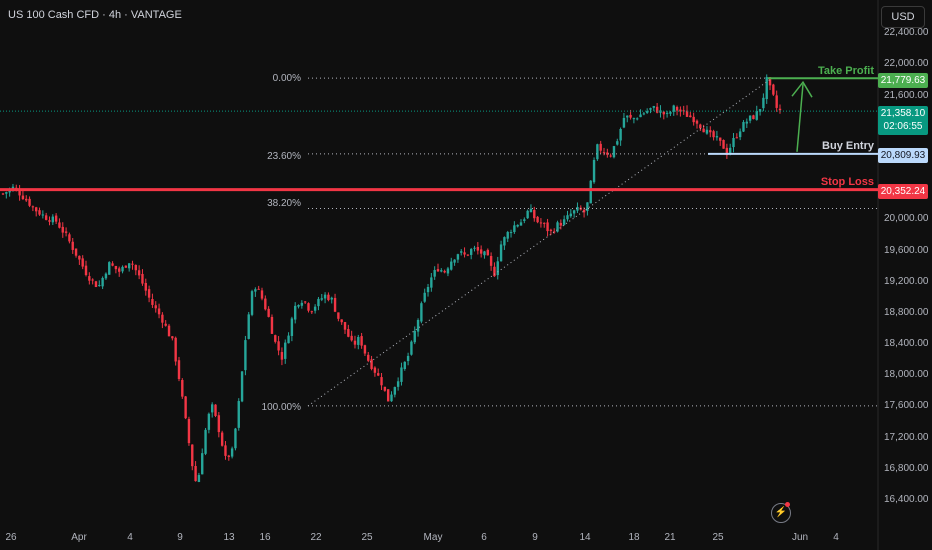  What do you see at coordinates (906, 95) in the screenshot?
I see `y-tick-label: 21,600.00` at bounding box center [906, 95].